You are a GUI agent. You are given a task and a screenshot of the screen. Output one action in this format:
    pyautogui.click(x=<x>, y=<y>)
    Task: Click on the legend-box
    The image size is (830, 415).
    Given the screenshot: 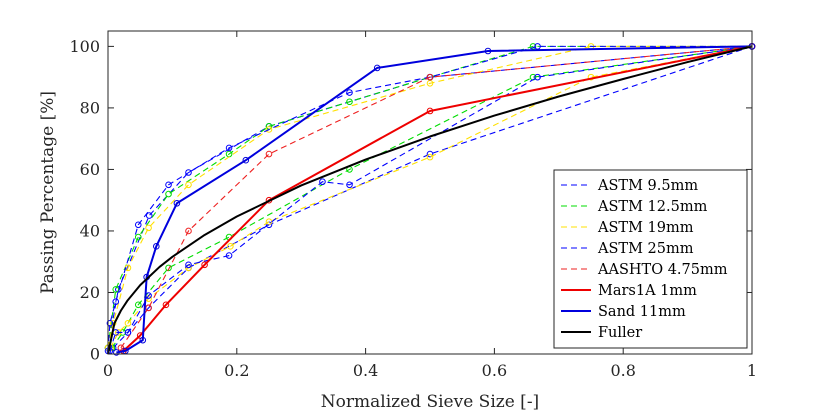 What is the action you would take?
    pyautogui.click(x=650, y=259)
    